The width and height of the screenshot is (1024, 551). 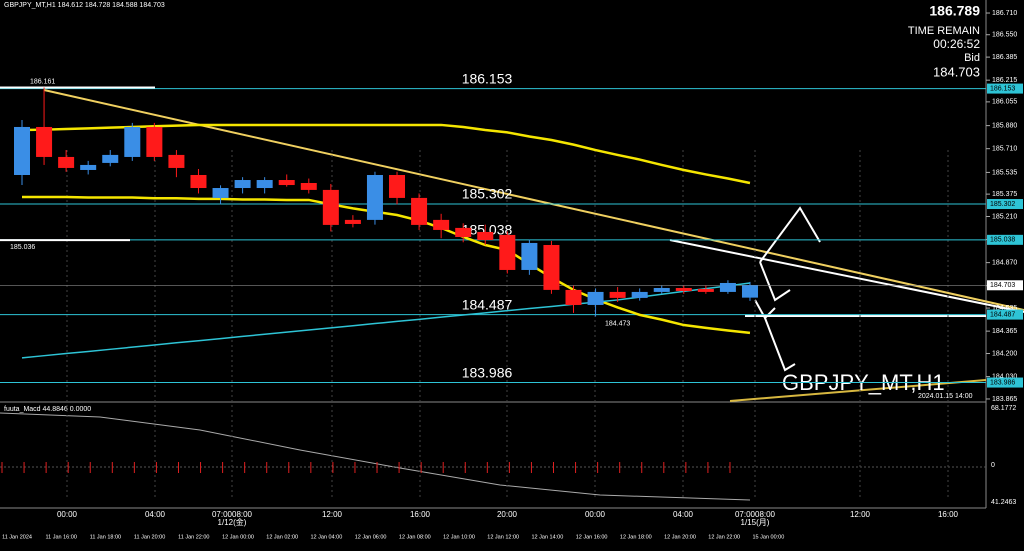 I want to click on overlay-line, so click(x=386, y=154).